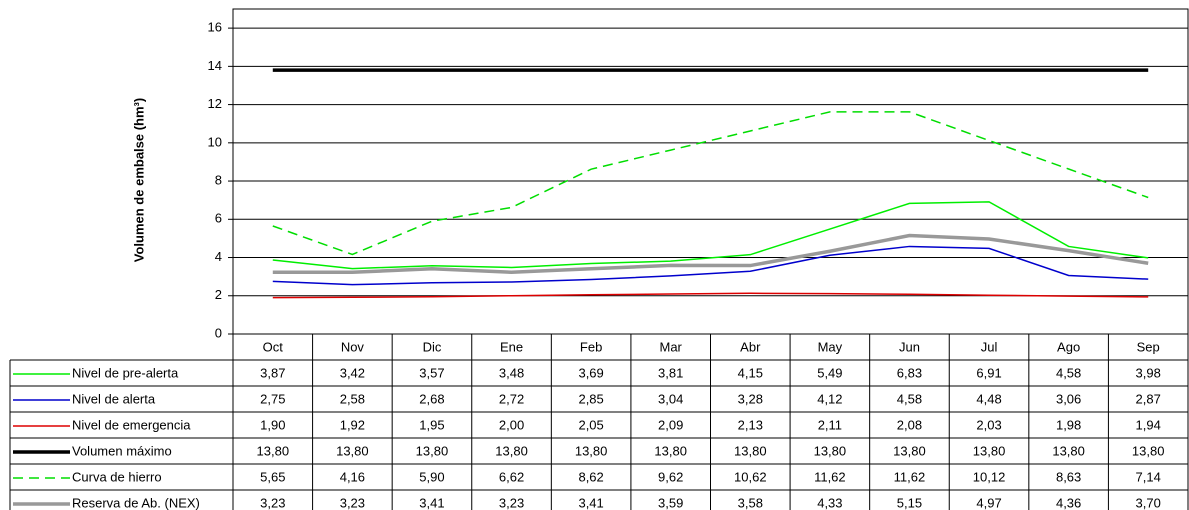 The image size is (1189, 510). I want to click on table-value: 4,16, so click(352, 476).